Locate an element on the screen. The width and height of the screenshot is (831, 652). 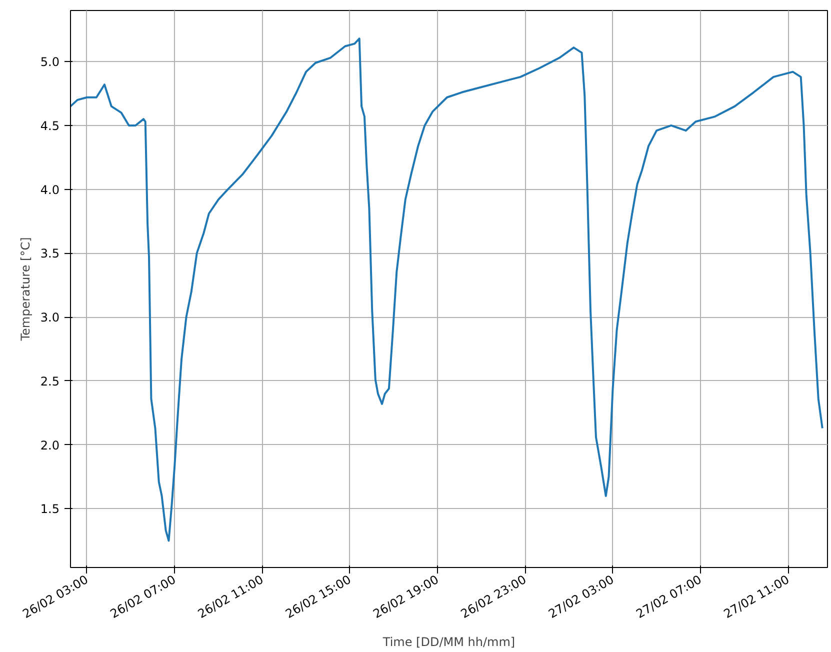
y-axis-title: Temperature [°C] is located at coordinates (25, 289).